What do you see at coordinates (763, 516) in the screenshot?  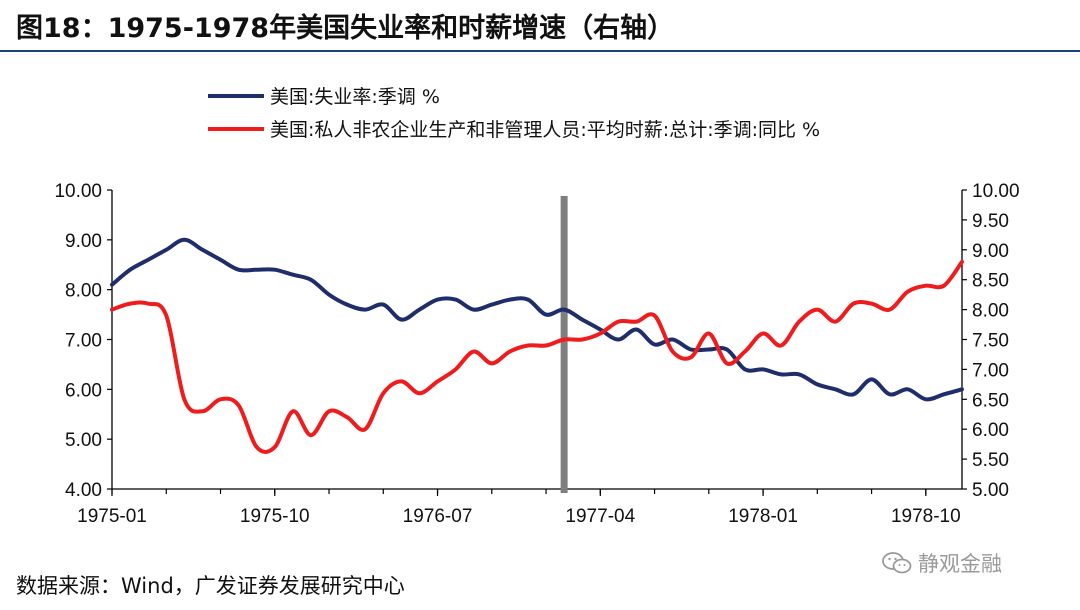 I see `x-axis-tick-label: 1978-01` at bounding box center [763, 516].